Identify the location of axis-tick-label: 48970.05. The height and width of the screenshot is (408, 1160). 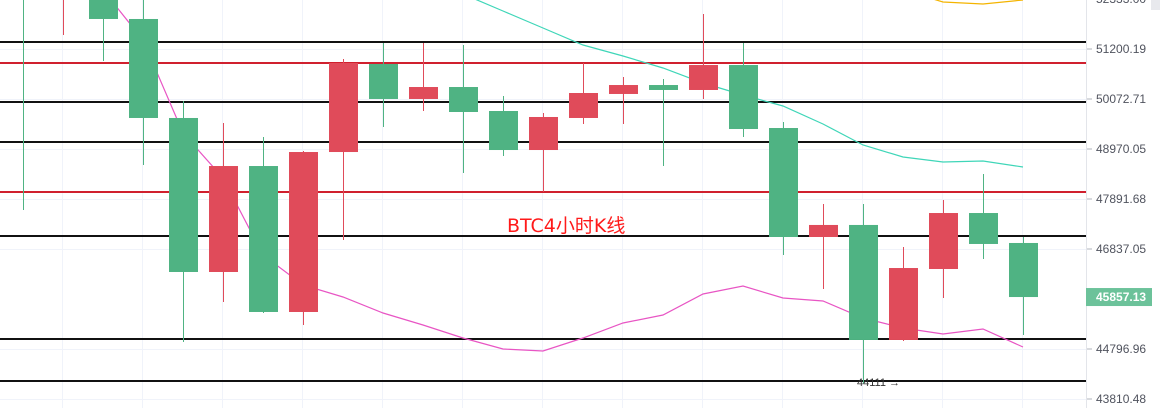
(1121, 149).